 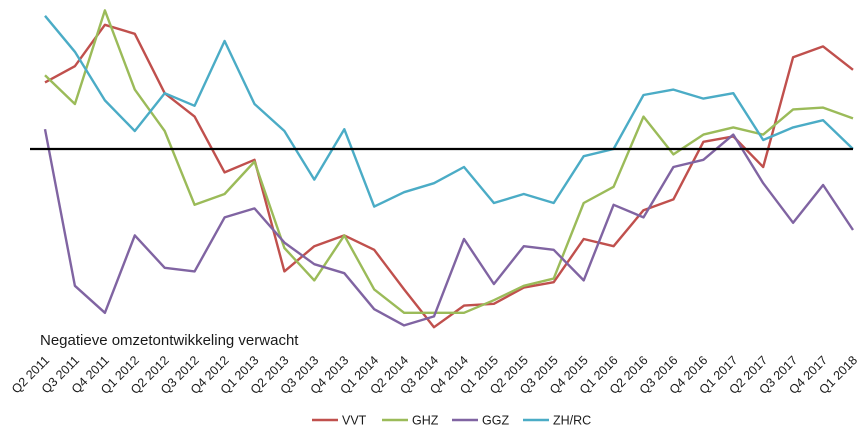 I want to click on chart-annotation: Negatieve omzetontwikkeling verwacht, so click(x=169, y=340).